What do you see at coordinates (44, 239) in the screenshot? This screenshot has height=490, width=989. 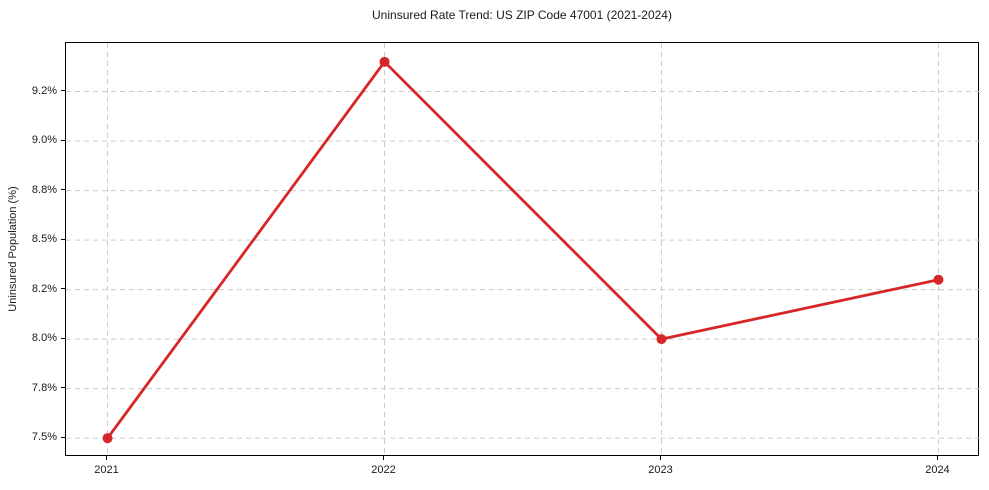 I see `y-tick-label: 8.5%` at bounding box center [44, 239].